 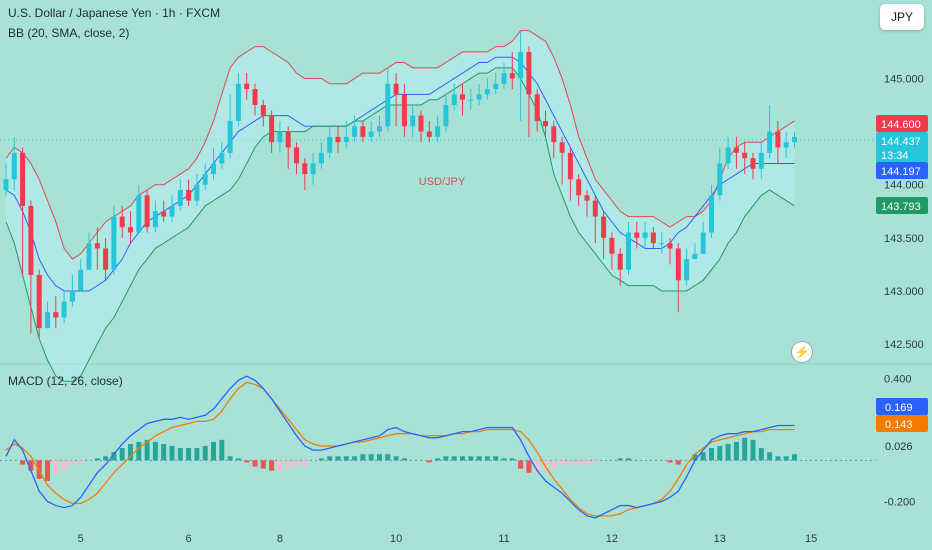 I want to click on time-tick-label: 13, so click(x=720, y=539).